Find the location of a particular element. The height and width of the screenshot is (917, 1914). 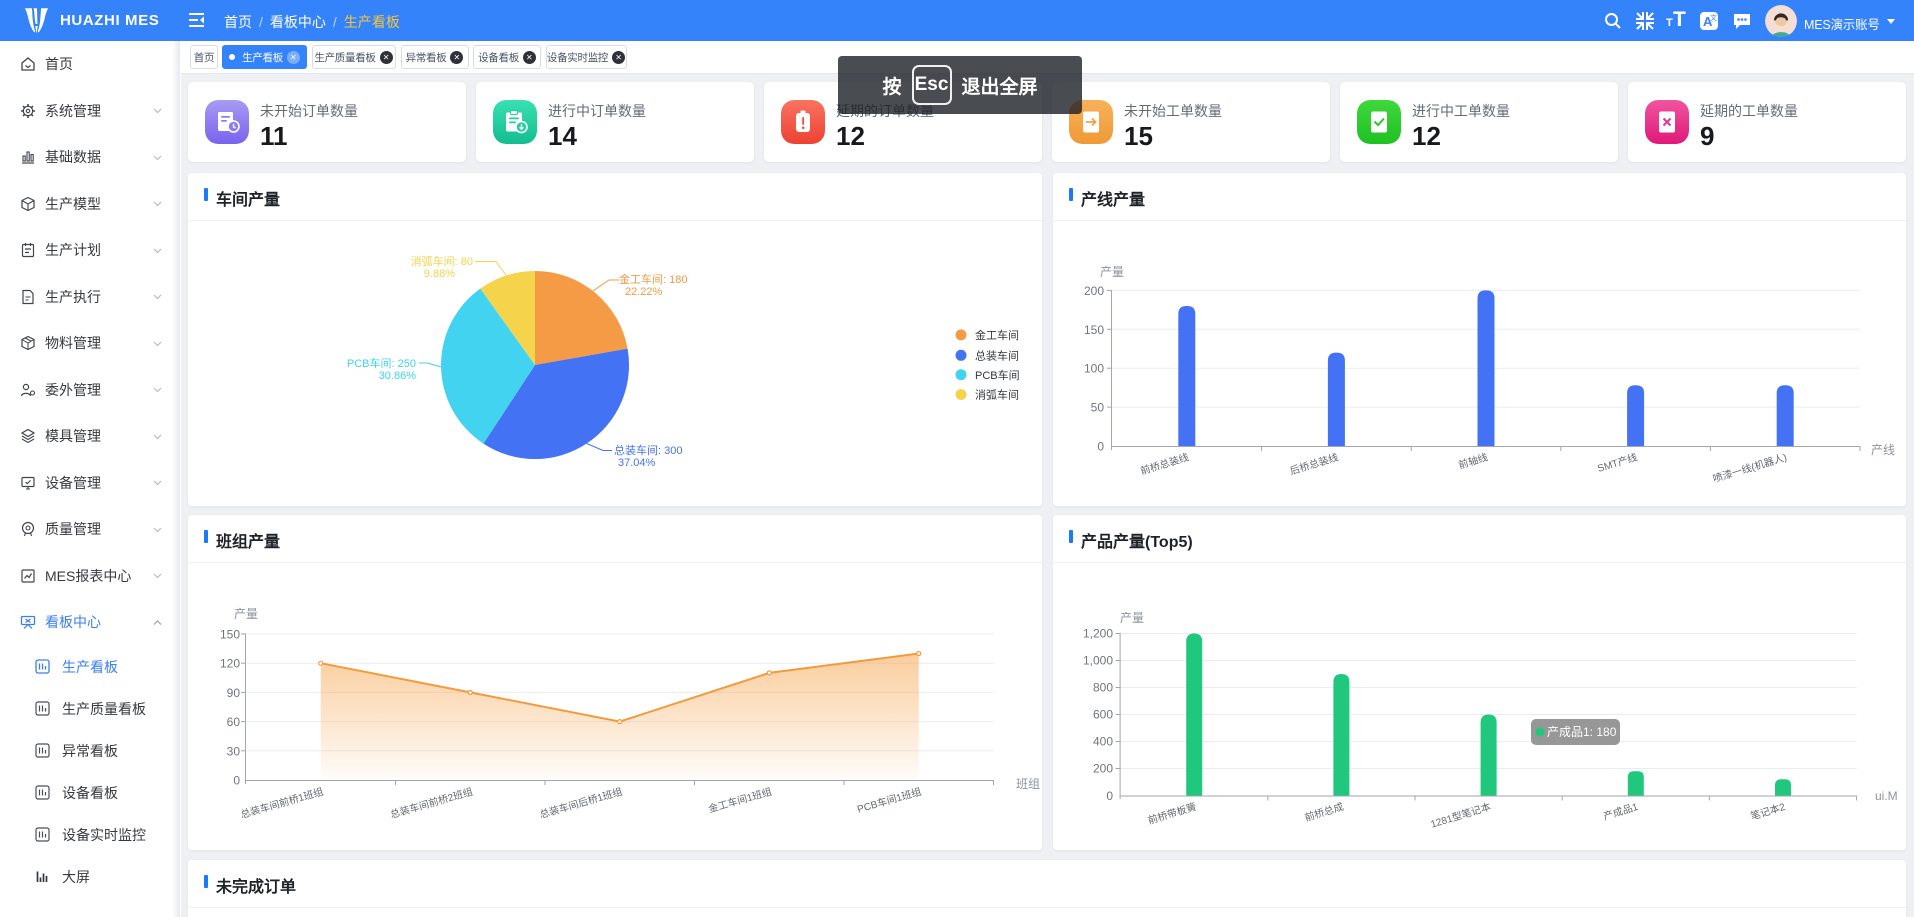

svg-text: 笔记本2 is located at coordinates (1768, 811).